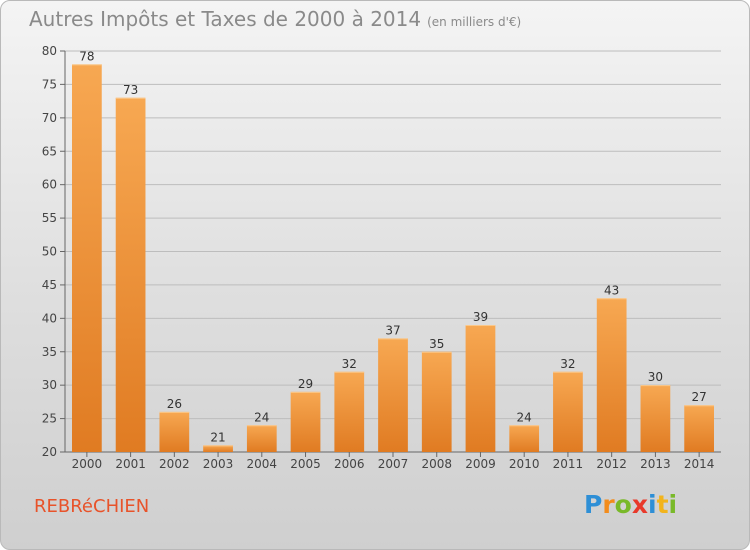 This screenshot has width=750, height=550. What do you see at coordinates (480, 317) in the screenshot?
I see `data-label: 39` at bounding box center [480, 317].